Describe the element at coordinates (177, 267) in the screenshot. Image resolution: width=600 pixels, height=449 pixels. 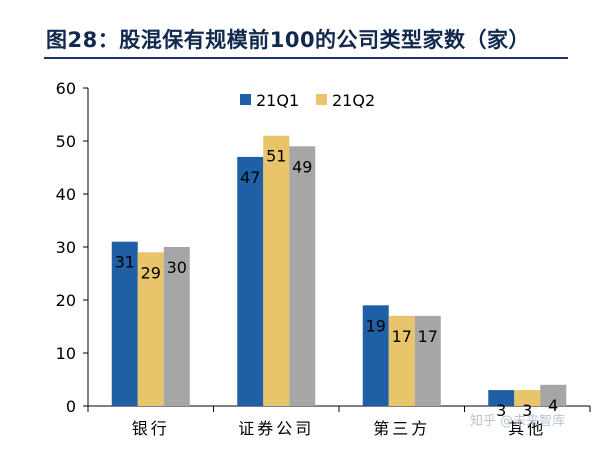
I see `bar-value-label: 30` at that location.